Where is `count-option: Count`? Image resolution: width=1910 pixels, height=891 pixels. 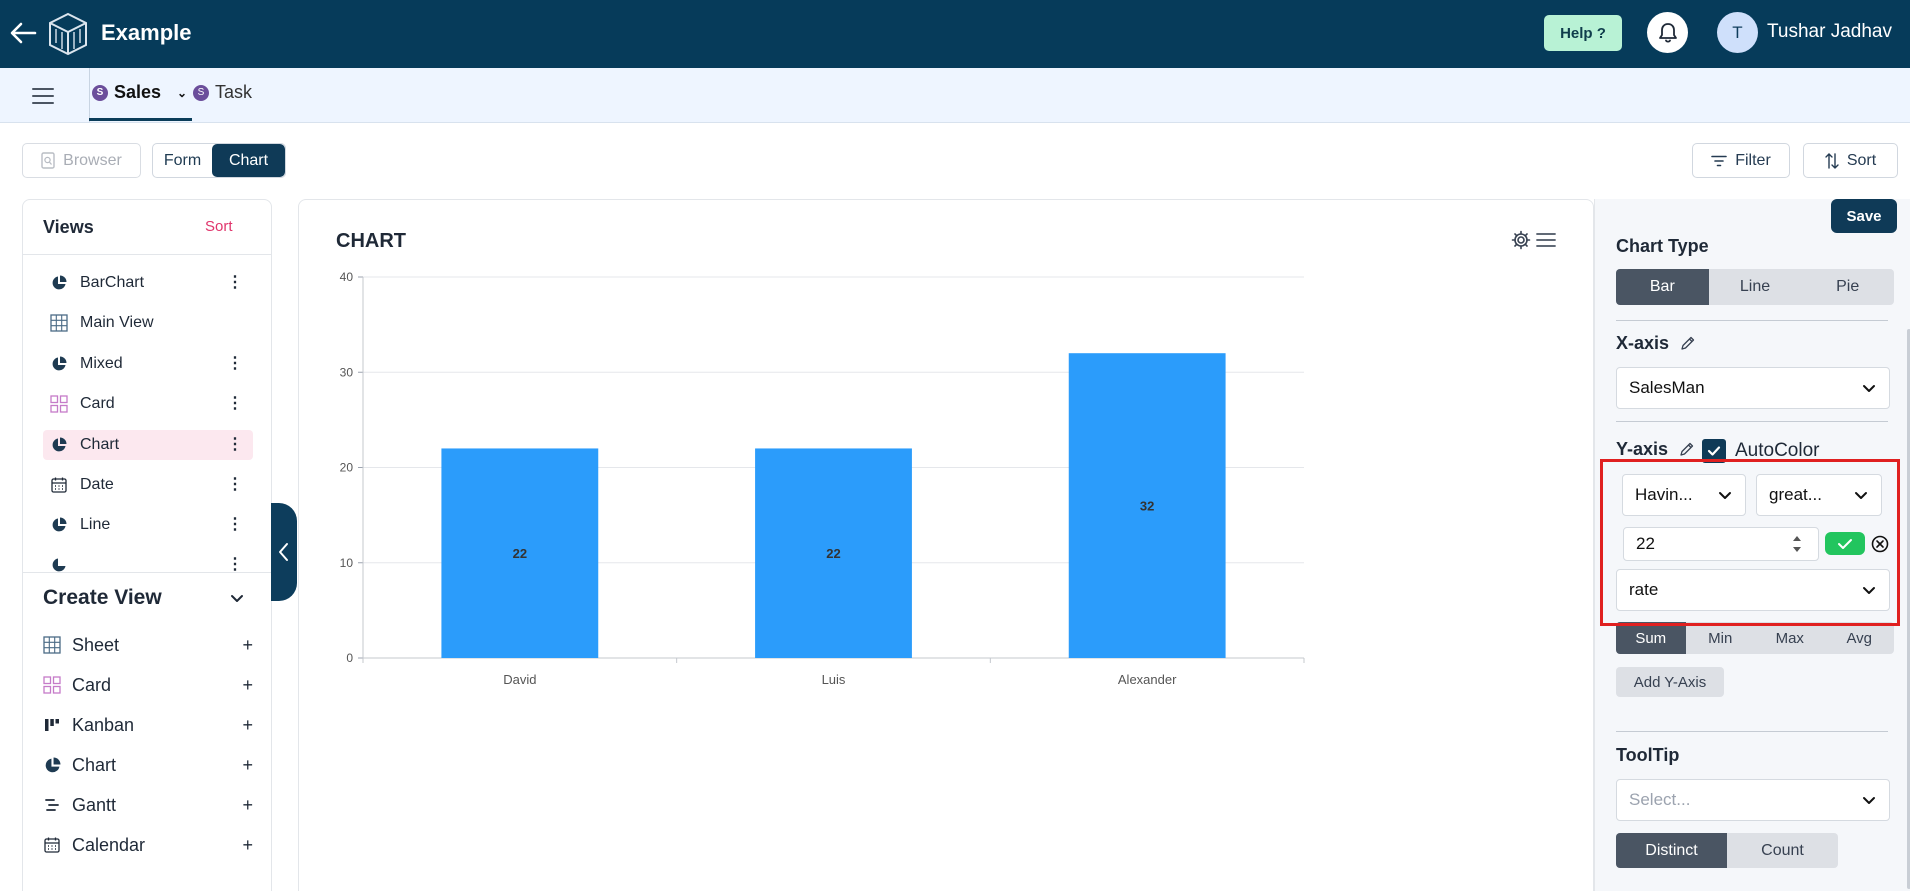 count-option: Count is located at coordinates (1782, 850).